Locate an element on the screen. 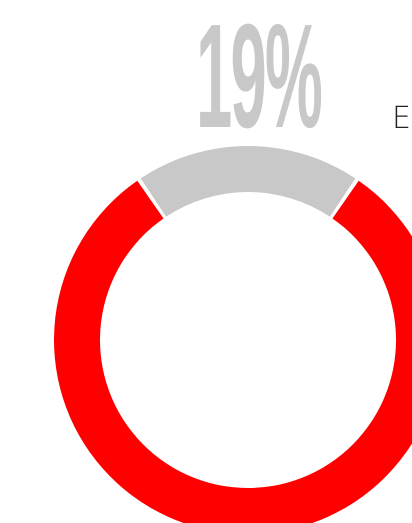  category-label-partial: E is located at coordinates (401, 118).